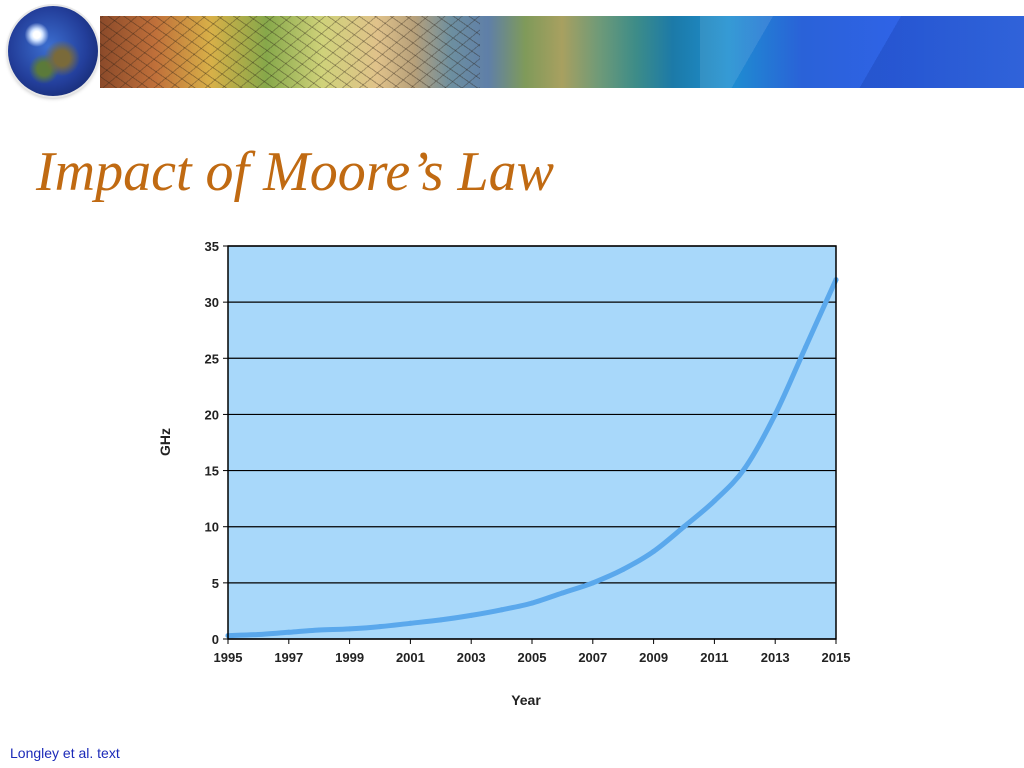 The width and height of the screenshot is (1024, 768). I want to click on x-tick-label: 2003, so click(471, 657).